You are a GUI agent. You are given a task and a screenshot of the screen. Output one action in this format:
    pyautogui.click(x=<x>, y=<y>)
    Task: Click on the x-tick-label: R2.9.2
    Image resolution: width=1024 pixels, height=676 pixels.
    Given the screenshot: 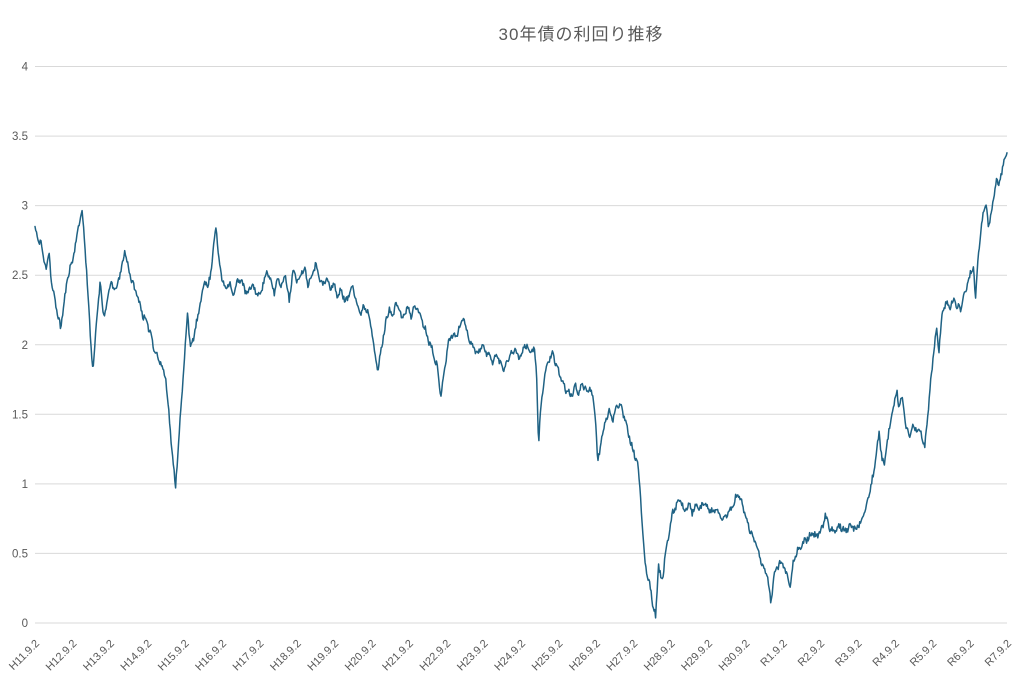 What is the action you would take?
    pyautogui.click(x=811, y=653)
    